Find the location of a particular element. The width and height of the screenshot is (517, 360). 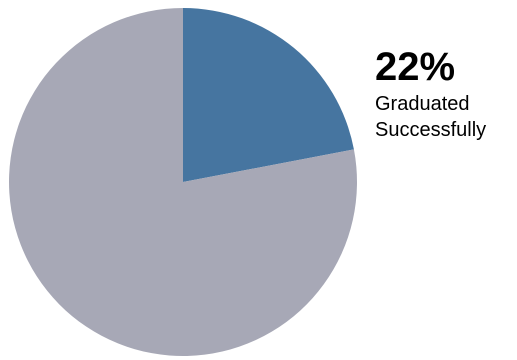

callout-label-line-1: Graduated is located at coordinates (422, 104).